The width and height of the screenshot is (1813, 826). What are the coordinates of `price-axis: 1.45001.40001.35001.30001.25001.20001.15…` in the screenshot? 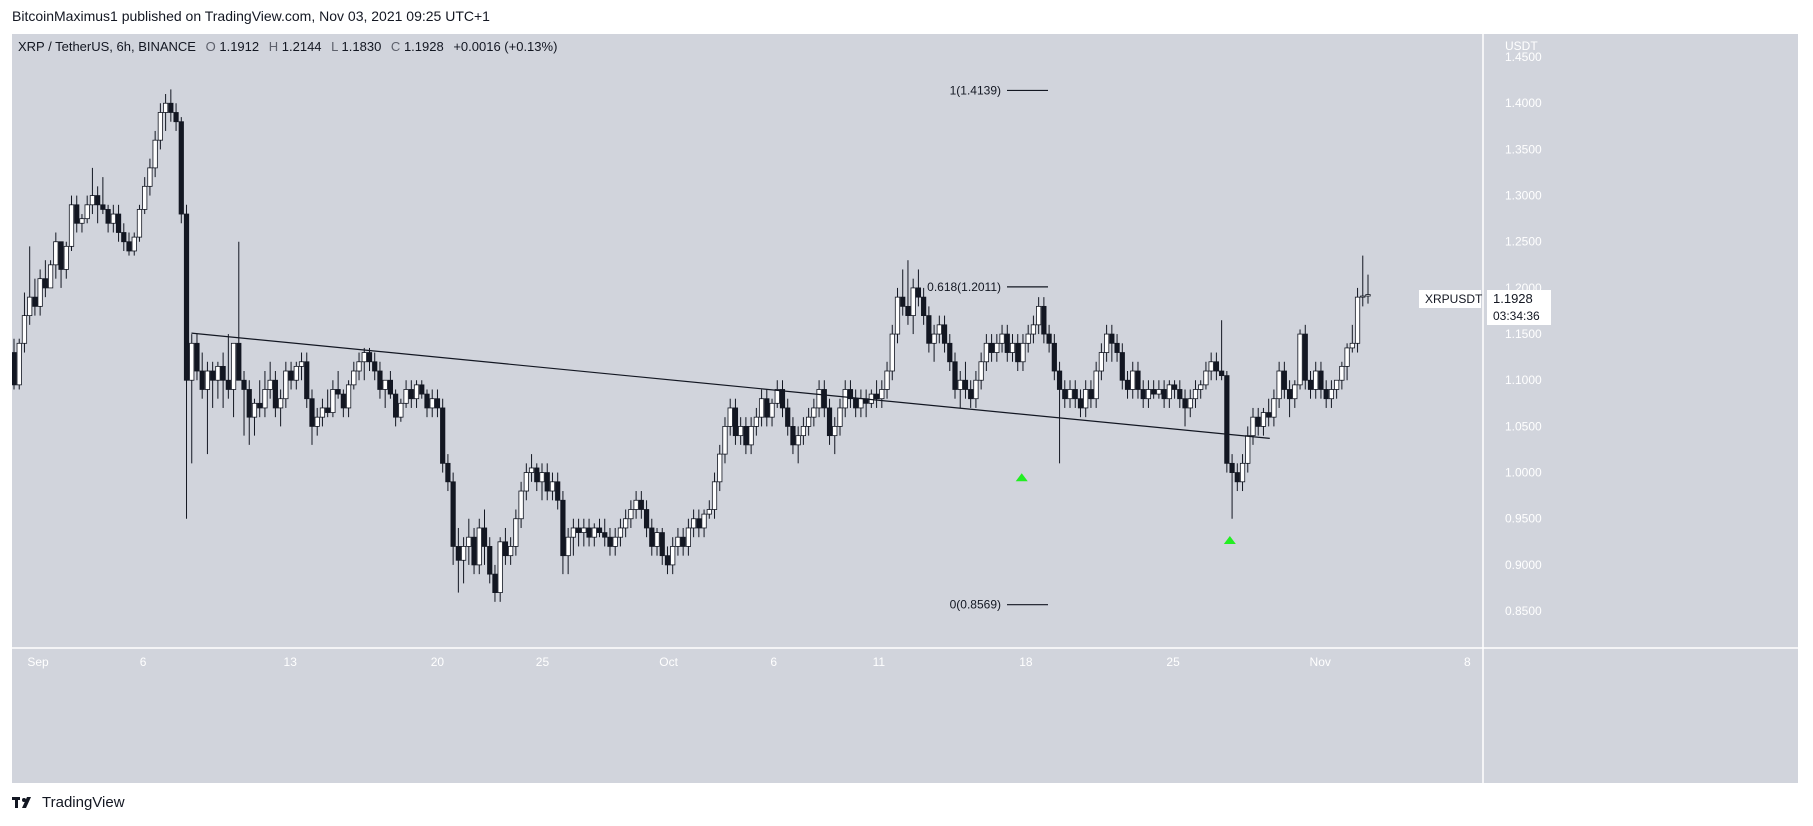 It's located at (1523, 334).